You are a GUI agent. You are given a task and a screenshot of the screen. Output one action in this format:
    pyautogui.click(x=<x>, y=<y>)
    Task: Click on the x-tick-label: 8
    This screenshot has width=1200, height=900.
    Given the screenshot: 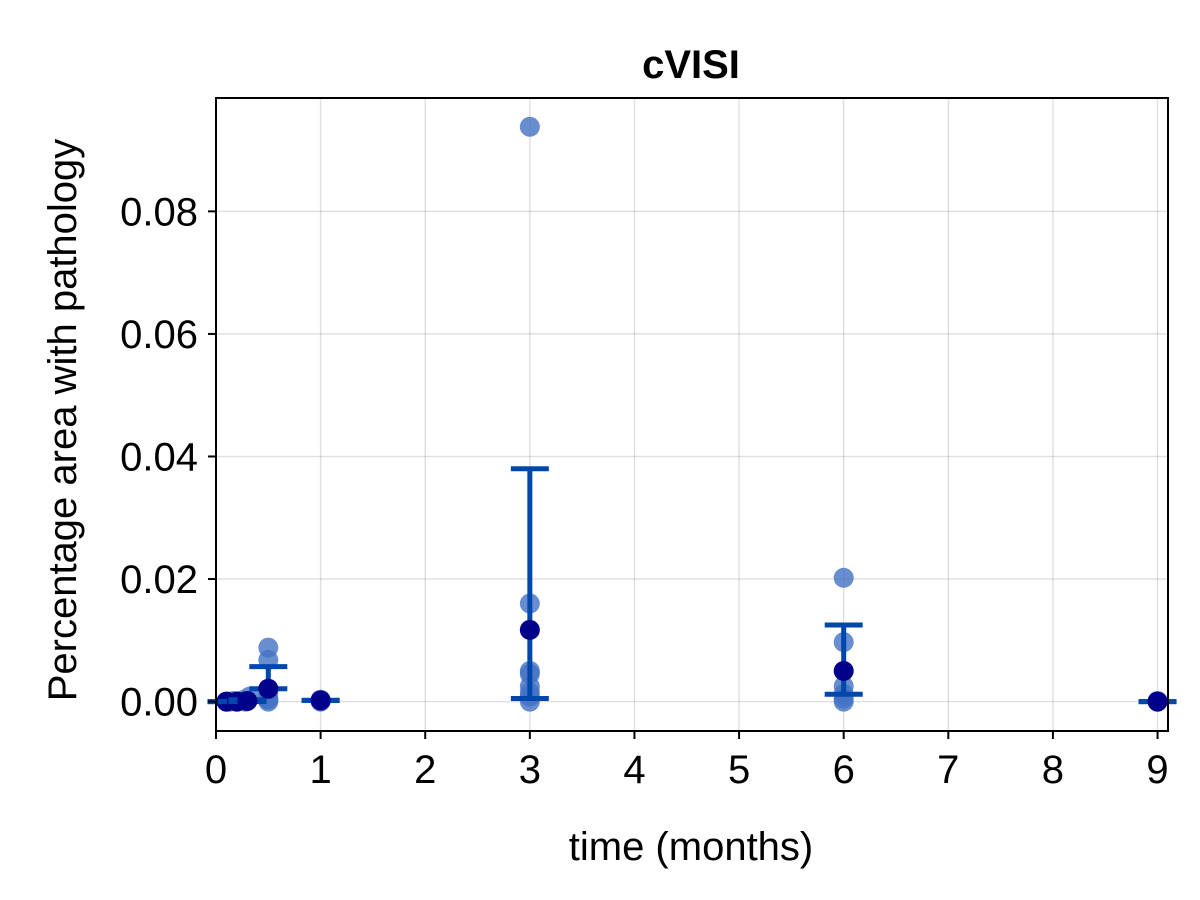 What is the action you would take?
    pyautogui.click(x=1053, y=770)
    